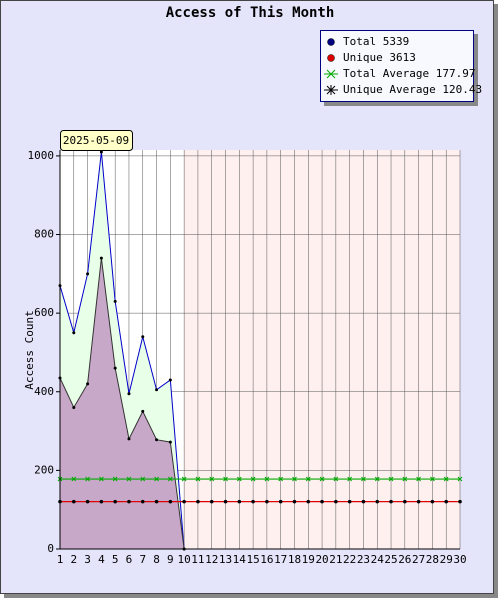 This screenshot has height=600, width=500. I want to click on y-tick-label: 0, so click(50, 548).